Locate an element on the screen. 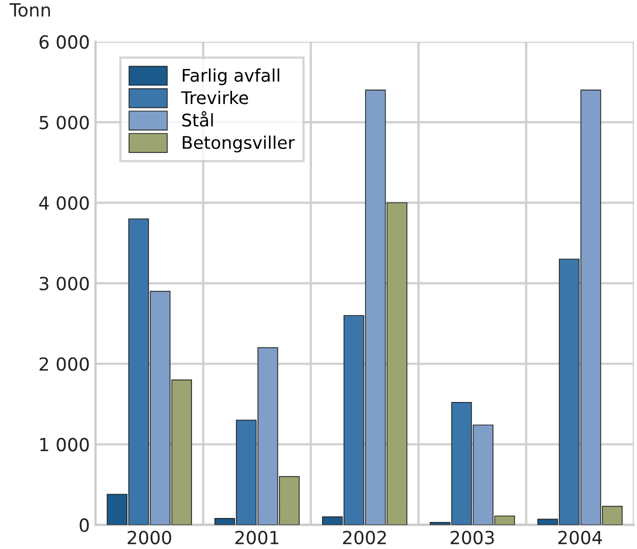 Image resolution: width=637 pixels, height=549 pixels. x-tick-label: 2003 is located at coordinates (472, 537).